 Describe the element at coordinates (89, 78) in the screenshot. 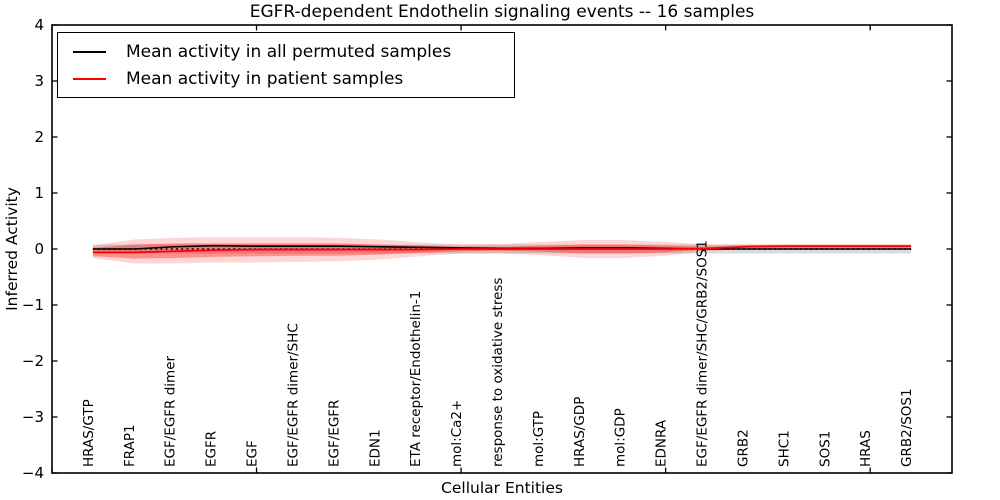

I see `patient-line-swatch` at that location.